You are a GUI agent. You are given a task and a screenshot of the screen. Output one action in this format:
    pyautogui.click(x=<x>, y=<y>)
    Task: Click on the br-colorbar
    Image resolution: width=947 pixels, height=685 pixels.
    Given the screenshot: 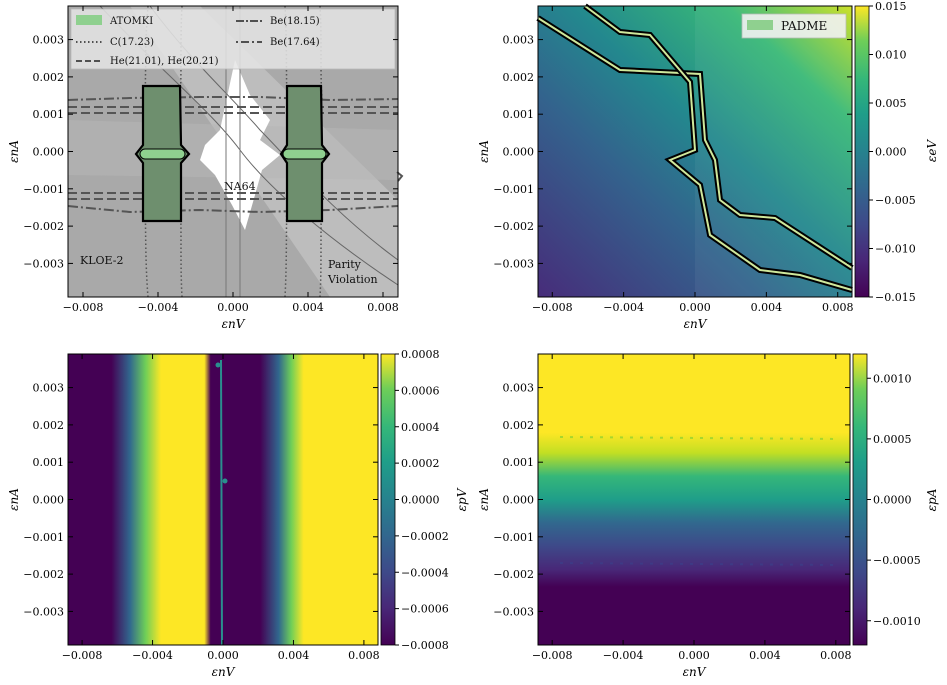 What is the action you would take?
    pyautogui.click(x=860, y=499)
    